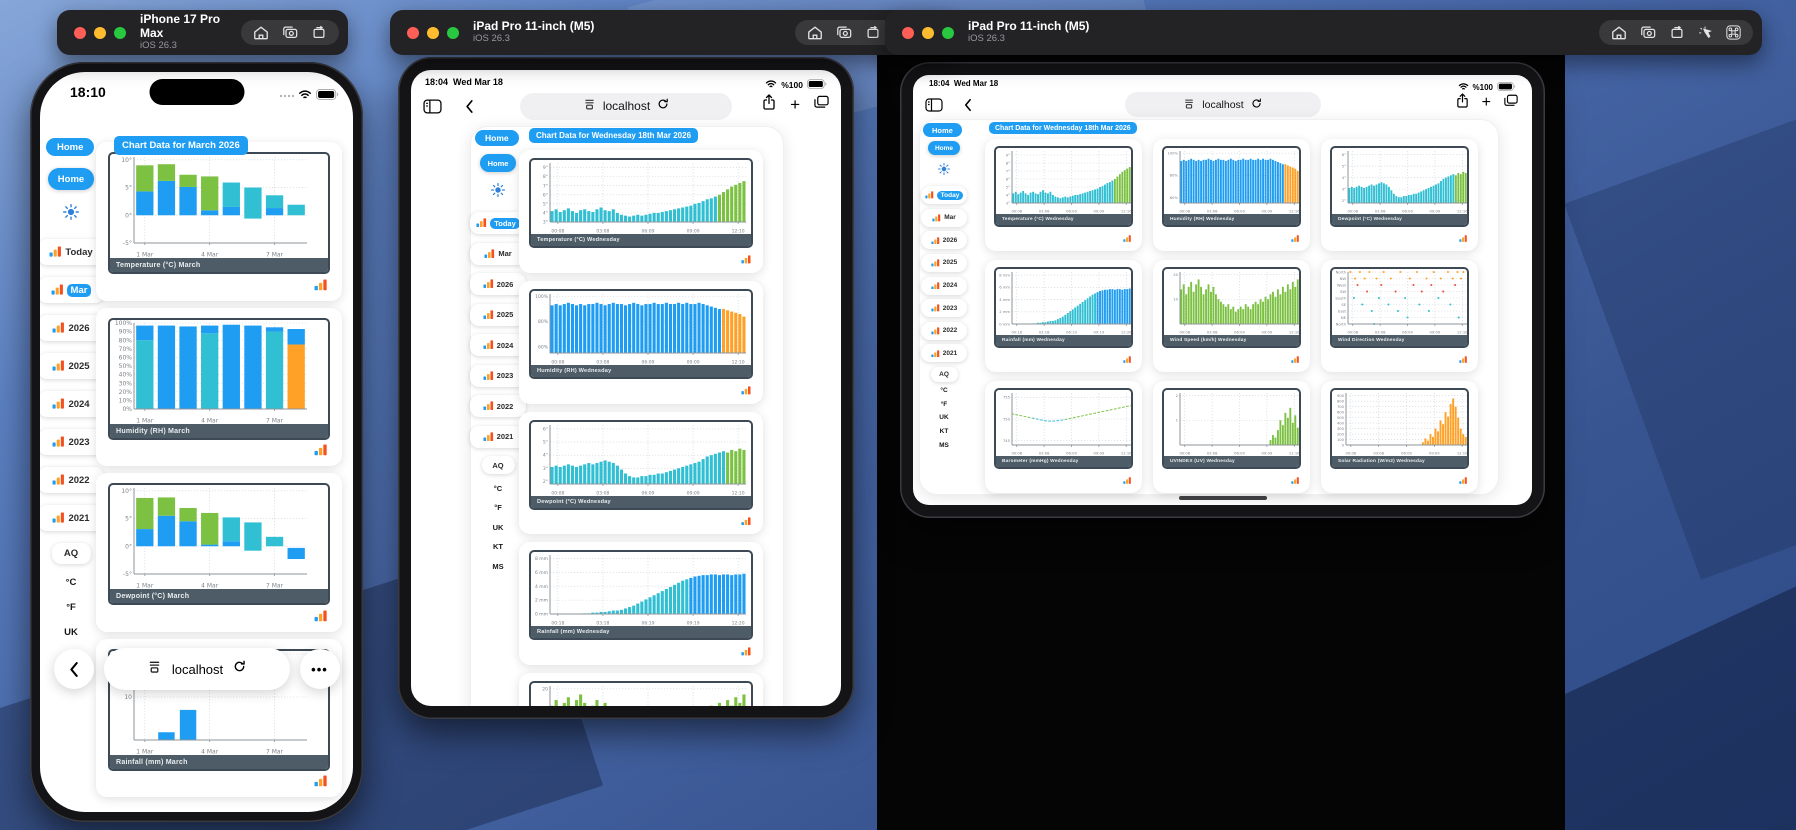 Image resolution: width=1796 pixels, height=830 pixels. I want to click on ipad-landscape-simulator-titlebar: iPad Pro 11-inch (M5) iOS 26.3, so click(1323, 32).